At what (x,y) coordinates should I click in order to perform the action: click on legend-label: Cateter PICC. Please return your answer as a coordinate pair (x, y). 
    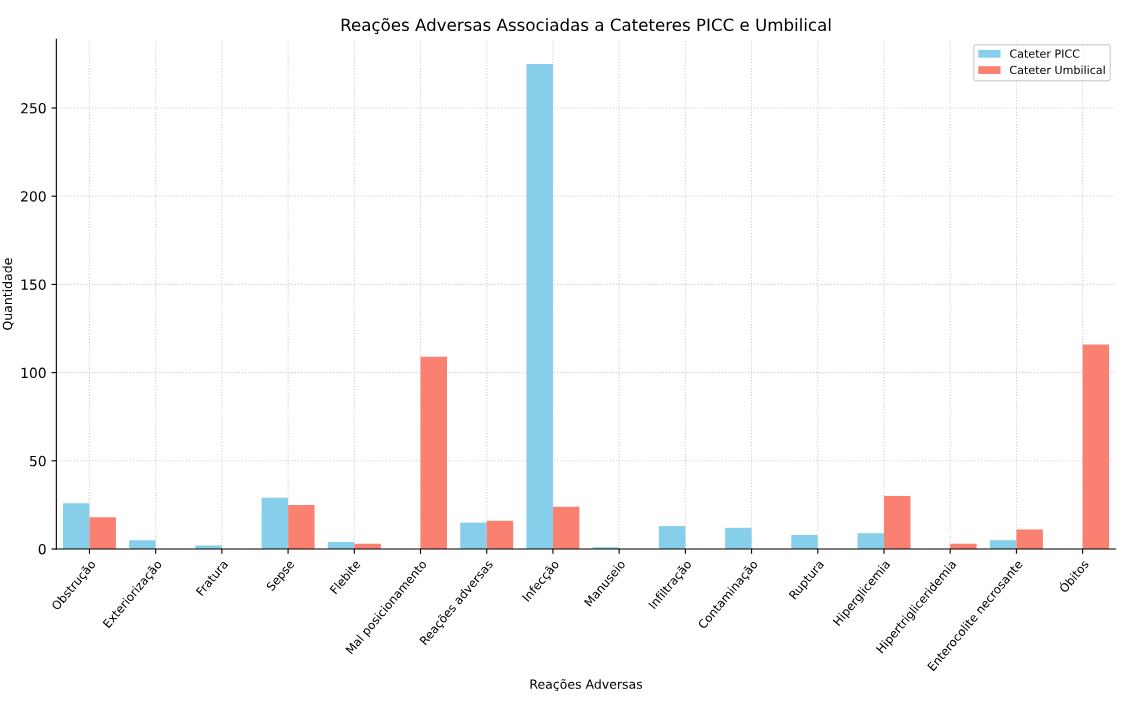
    Looking at the image, I should click on (1045, 53).